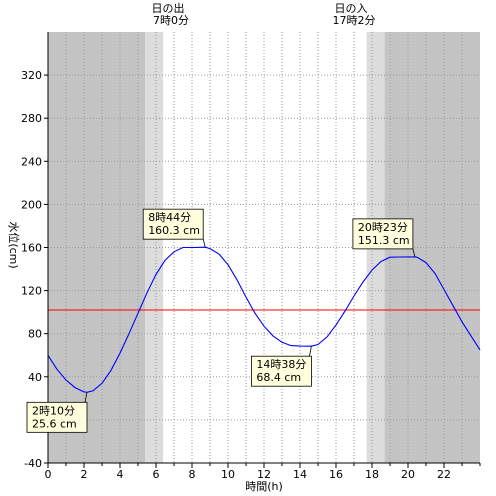 The width and height of the screenshot is (496, 496). What do you see at coordinates (156, 474) in the screenshot?
I see `x-tick-label: 6` at bounding box center [156, 474].